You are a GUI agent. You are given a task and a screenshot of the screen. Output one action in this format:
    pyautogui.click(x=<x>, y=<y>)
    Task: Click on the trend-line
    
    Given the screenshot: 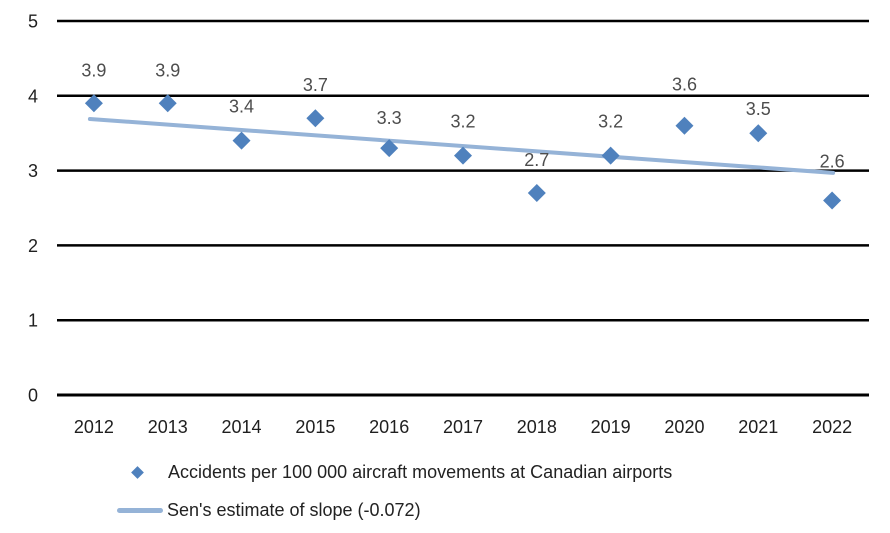 What is the action you would take?
    pyautogui.click(x=461, y=145)
    